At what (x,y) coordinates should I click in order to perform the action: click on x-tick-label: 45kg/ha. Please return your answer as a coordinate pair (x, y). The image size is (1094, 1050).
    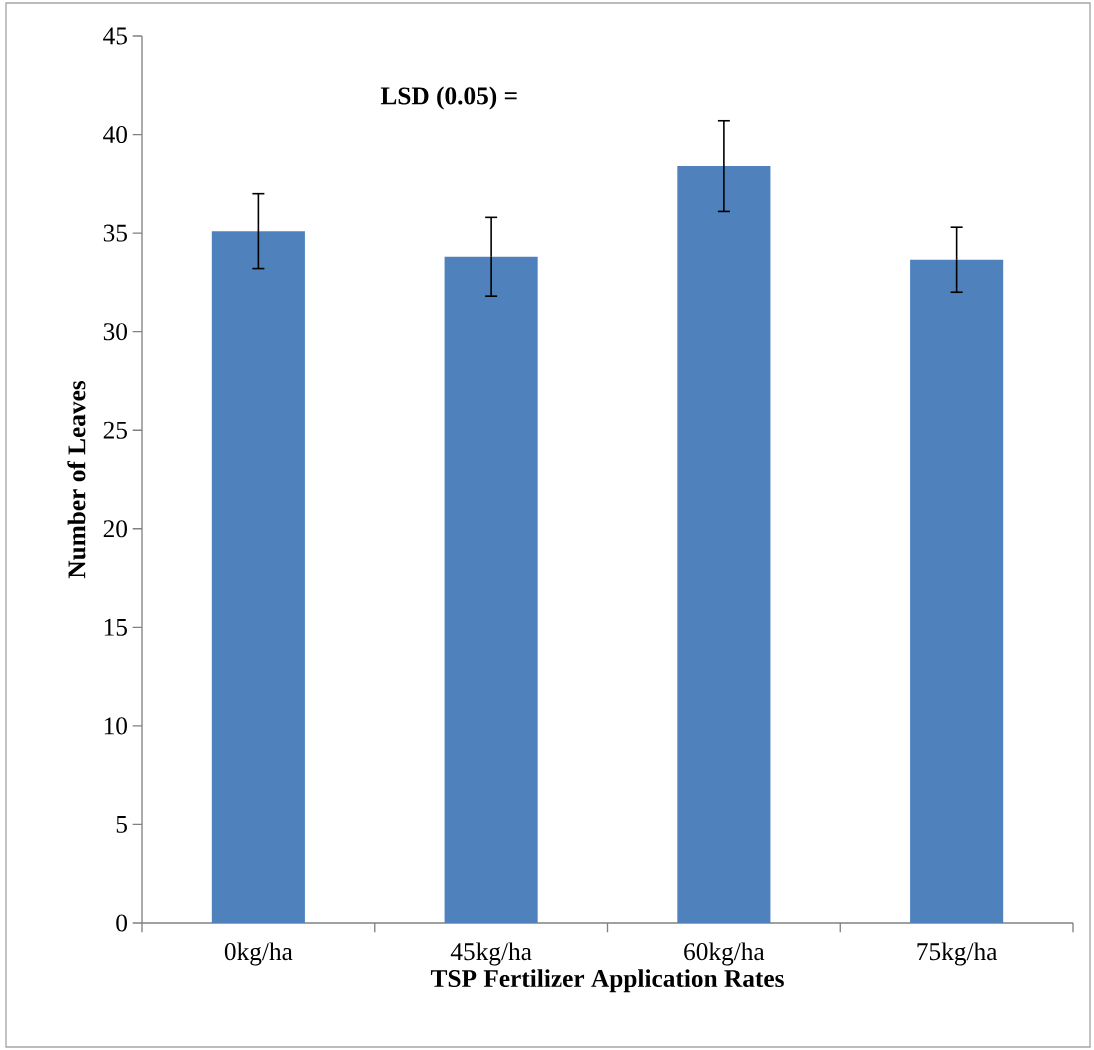
    Looking at the image, I should click on (491, 954).